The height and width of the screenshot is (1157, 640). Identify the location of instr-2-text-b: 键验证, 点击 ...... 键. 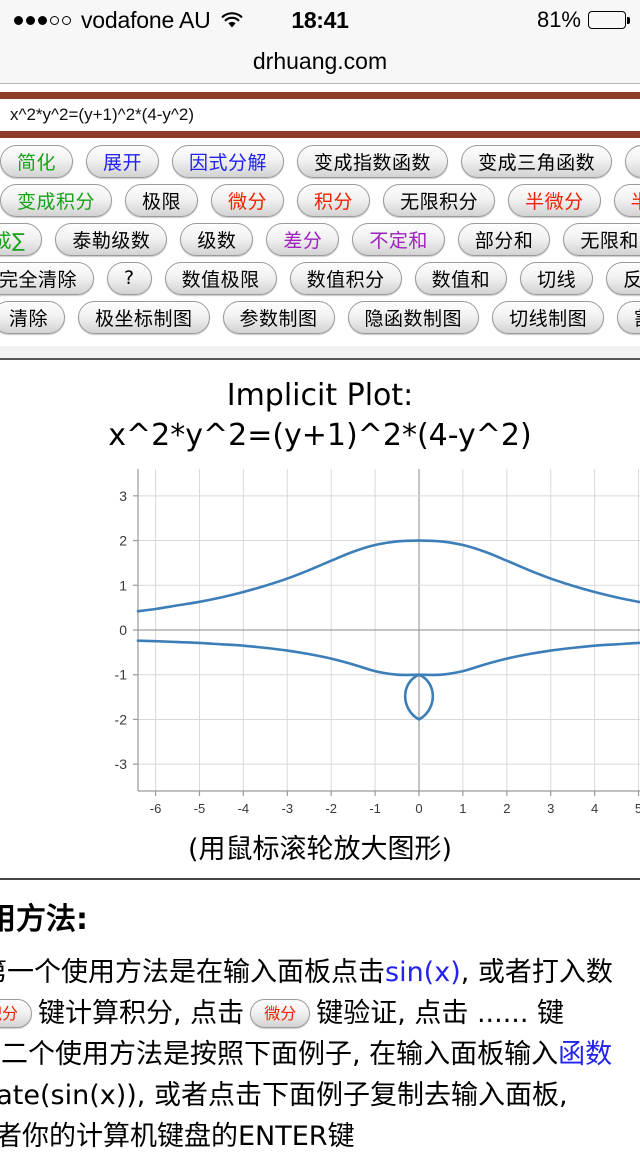
(440, 1014).